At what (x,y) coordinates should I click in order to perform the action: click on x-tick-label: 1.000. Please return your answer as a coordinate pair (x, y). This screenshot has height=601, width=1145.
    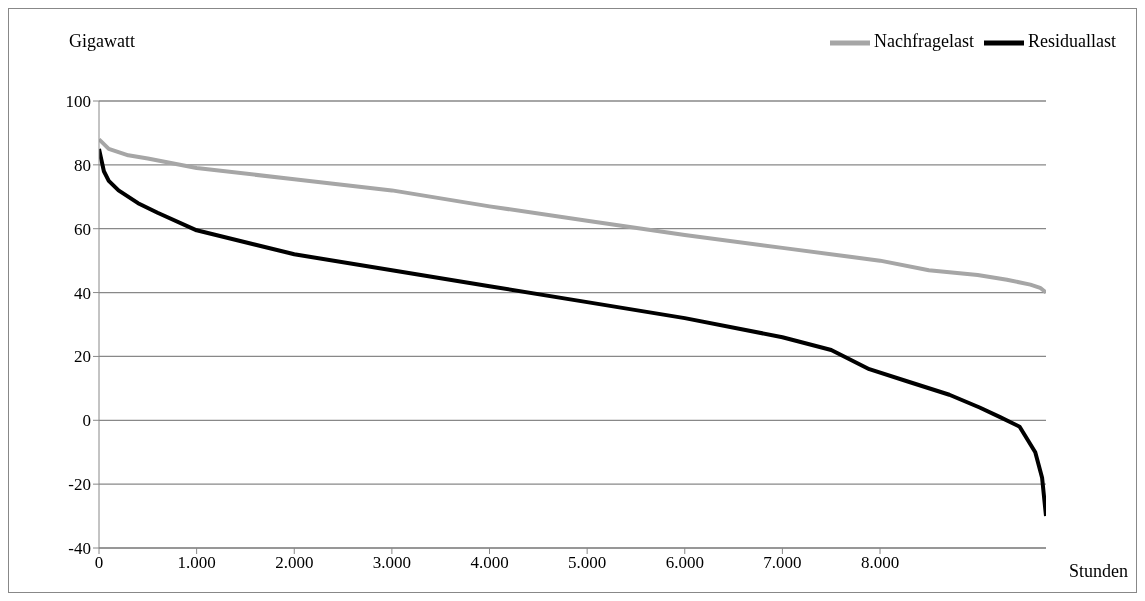
    Looking at the image, I should click on (196, 563).